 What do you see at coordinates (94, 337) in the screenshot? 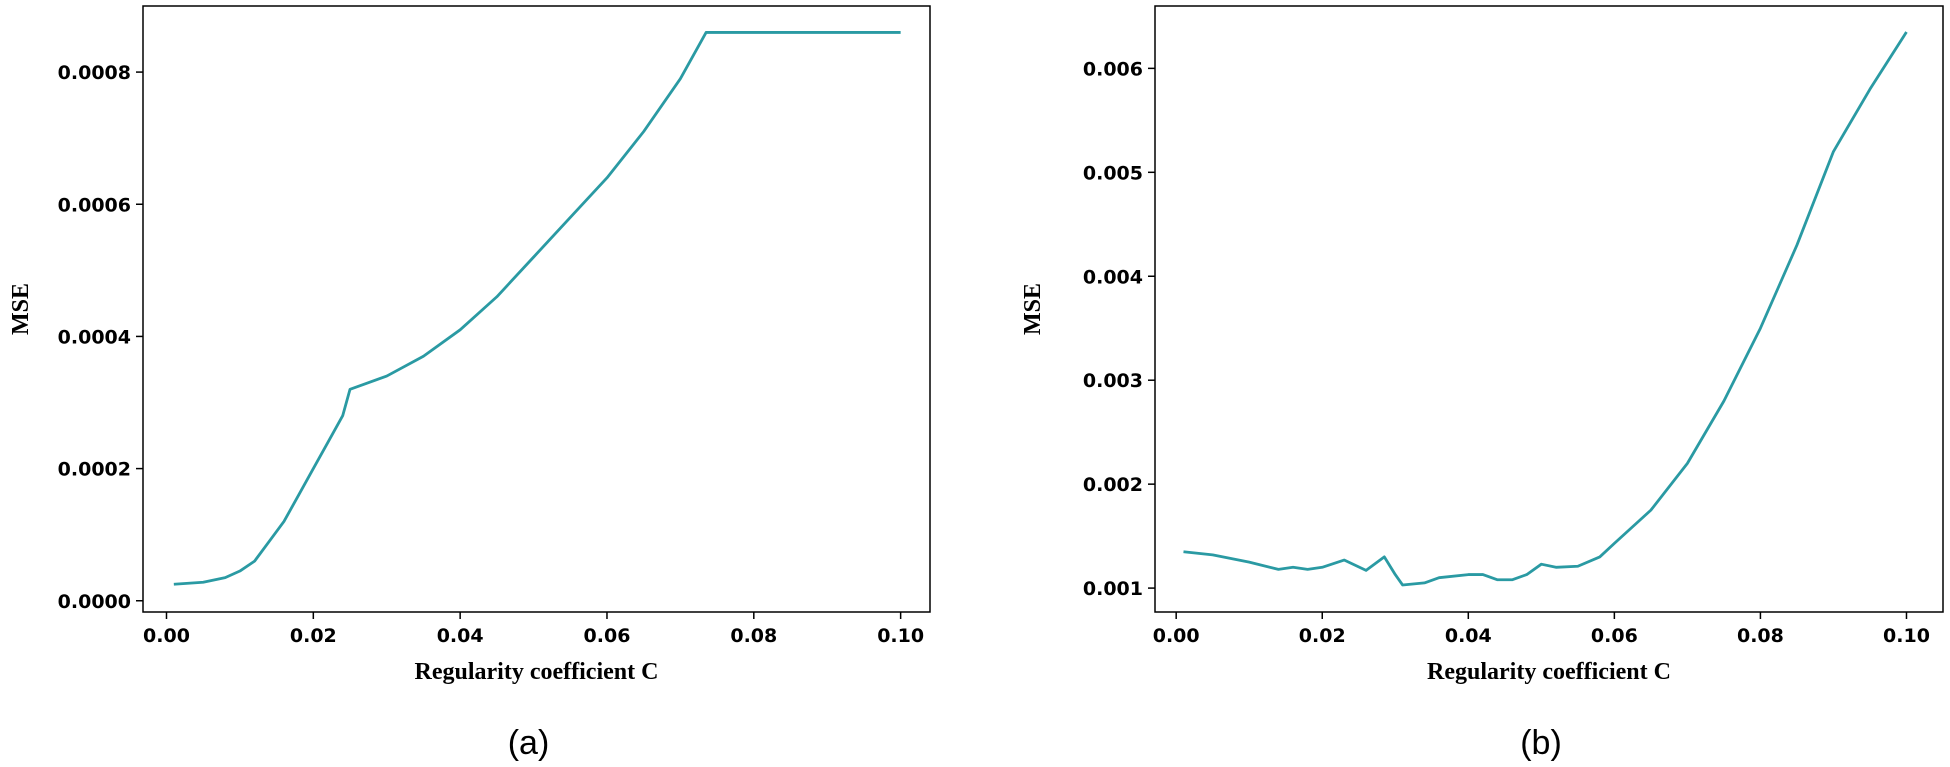
I see `y-tick-label: 0.0004` at bounding box center [94, 337].